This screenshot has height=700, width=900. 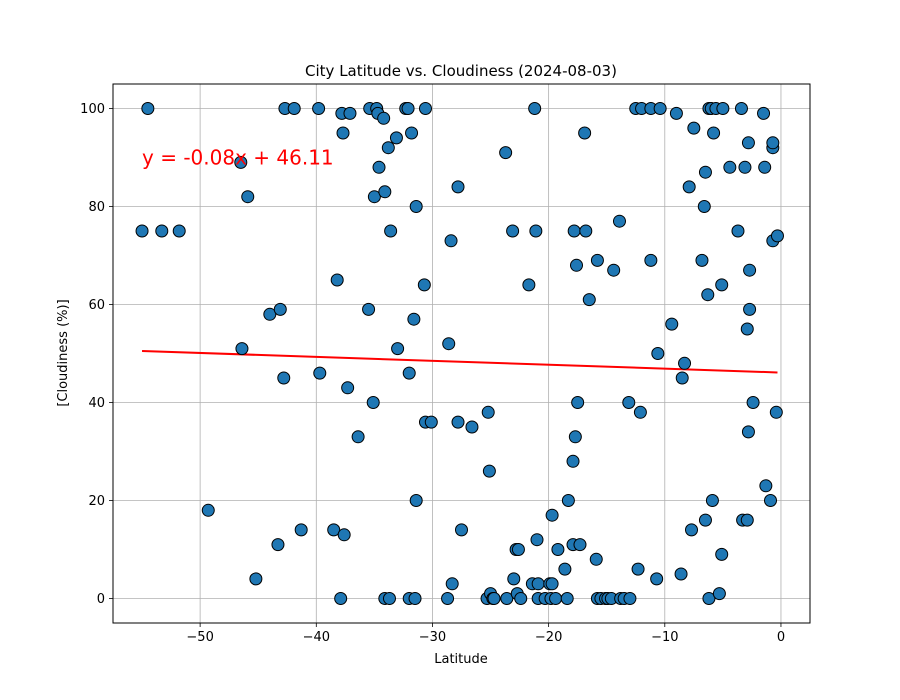 What do you see at coordinates (664, 637) in the screenshot?
I see `x-tick-label: −10` at bounding box center [664, 637].